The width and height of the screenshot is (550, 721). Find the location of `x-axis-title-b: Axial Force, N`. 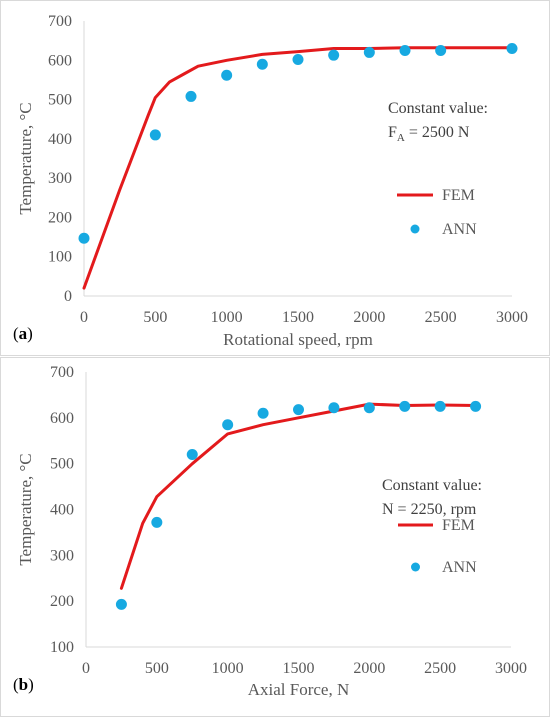

x-axis-title-b: Axial Force, N is located at coordinates (299, 689).